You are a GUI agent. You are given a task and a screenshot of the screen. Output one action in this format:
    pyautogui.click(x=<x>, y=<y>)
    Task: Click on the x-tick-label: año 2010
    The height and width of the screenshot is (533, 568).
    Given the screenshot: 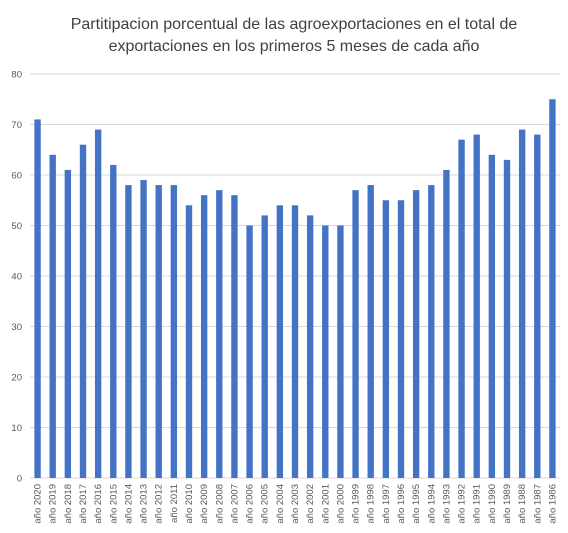 What is the action you would take?
    pyautogui.click(x=189, y=504)
    